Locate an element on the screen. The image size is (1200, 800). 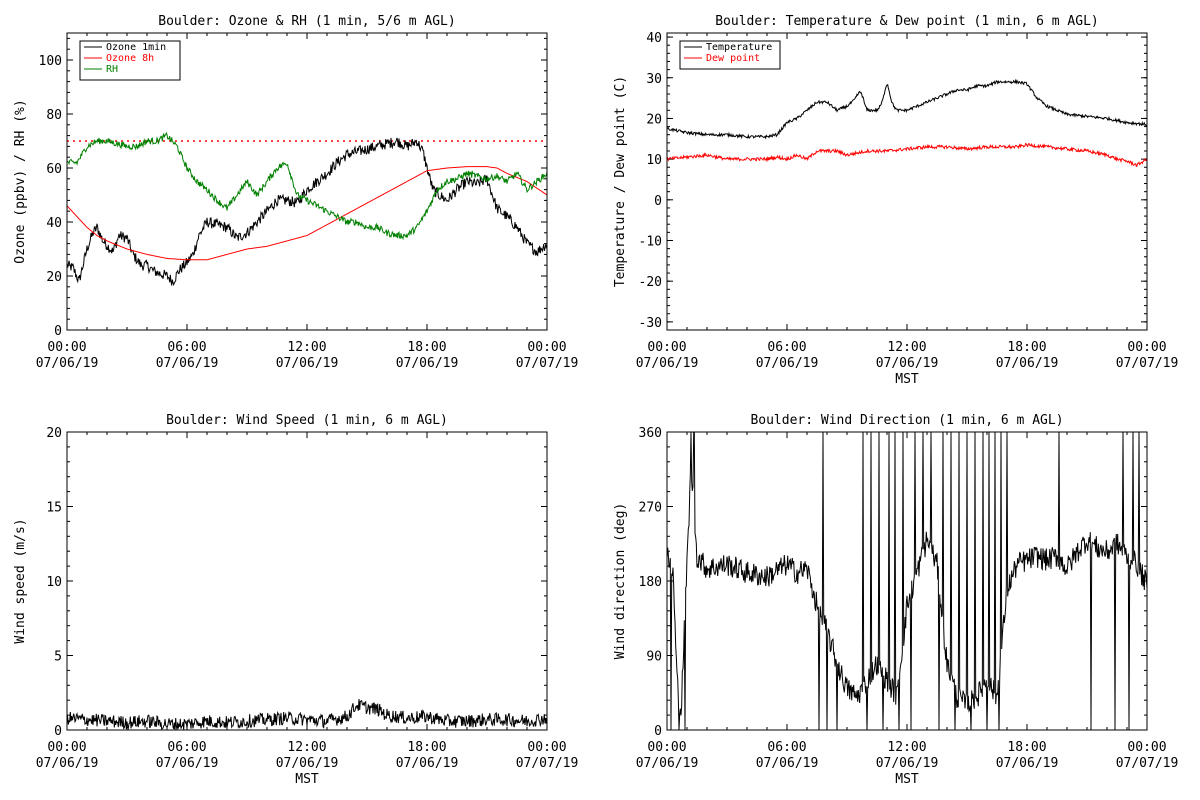
y-axis-label: Ozone (ppbv) / RH (%) is located at coordinates (20, 181).